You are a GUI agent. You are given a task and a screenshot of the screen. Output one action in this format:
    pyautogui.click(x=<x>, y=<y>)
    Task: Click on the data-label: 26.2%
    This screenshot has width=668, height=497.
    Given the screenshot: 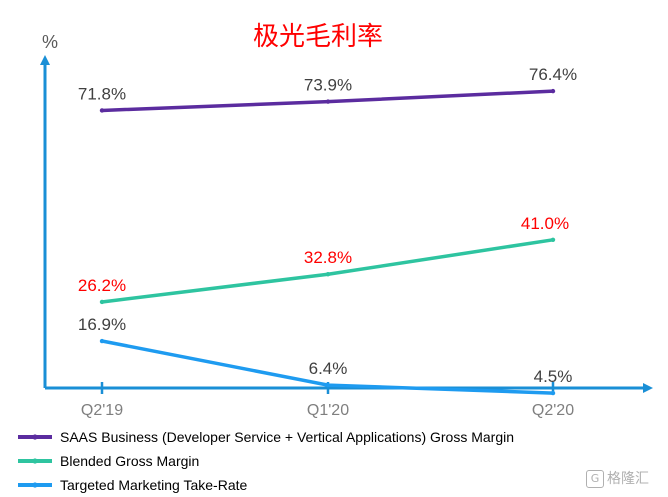 What is the action you would take?
    pyautogui.click(x=102, y=285)
    